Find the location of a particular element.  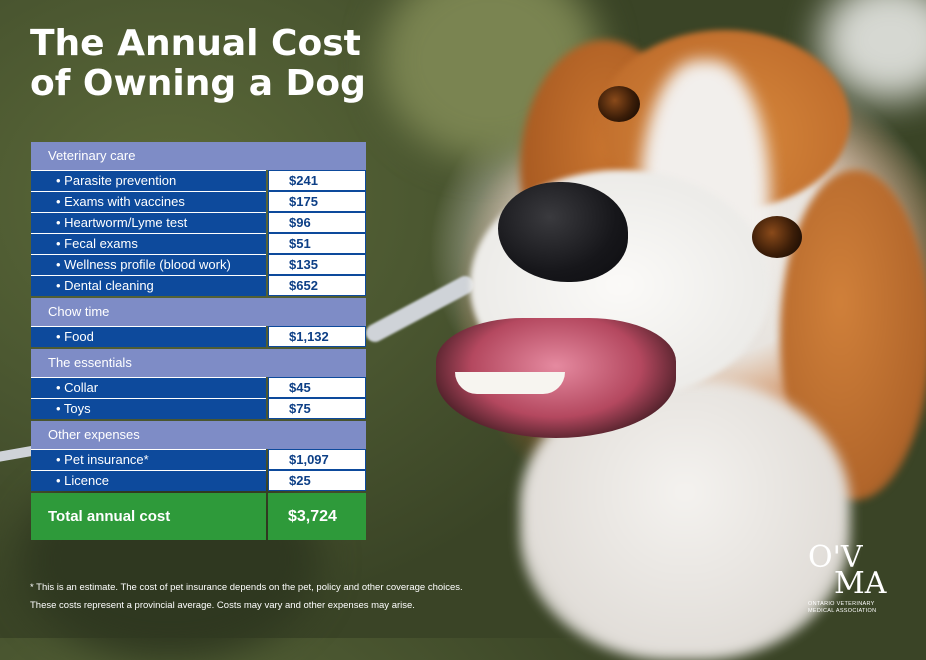

cost-row: • Collar $45 is located at coordinates (198, 387).